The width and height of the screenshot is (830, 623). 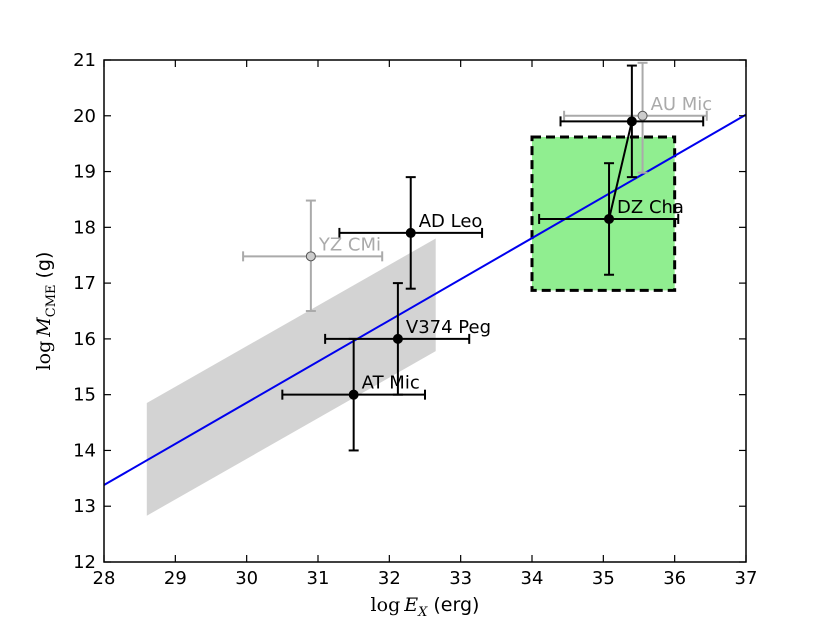 What do you see at coordinates (460, 578) in the screenshot?
I see `xtick-label-33: 33` at bounding box center [460, 578].